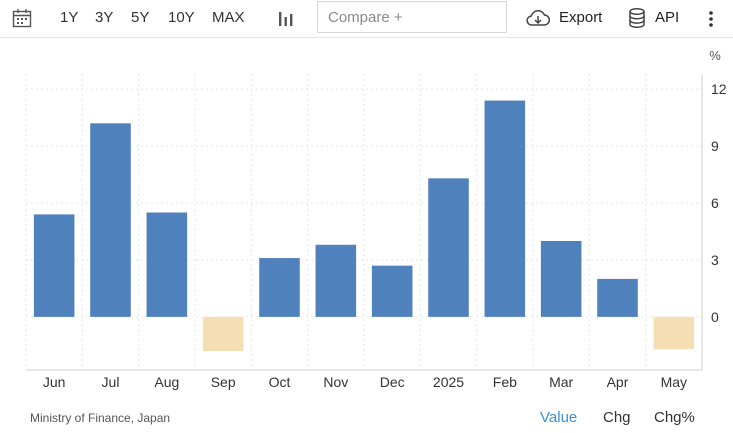 This screenshot has width=733, height=433. I want to click on export-label: Export, so click(581, 17).